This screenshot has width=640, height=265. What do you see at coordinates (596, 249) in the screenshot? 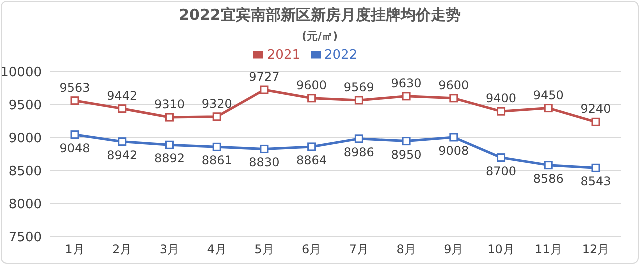
I see `x-tick-label: 12月` at bounding box center [596, 249].